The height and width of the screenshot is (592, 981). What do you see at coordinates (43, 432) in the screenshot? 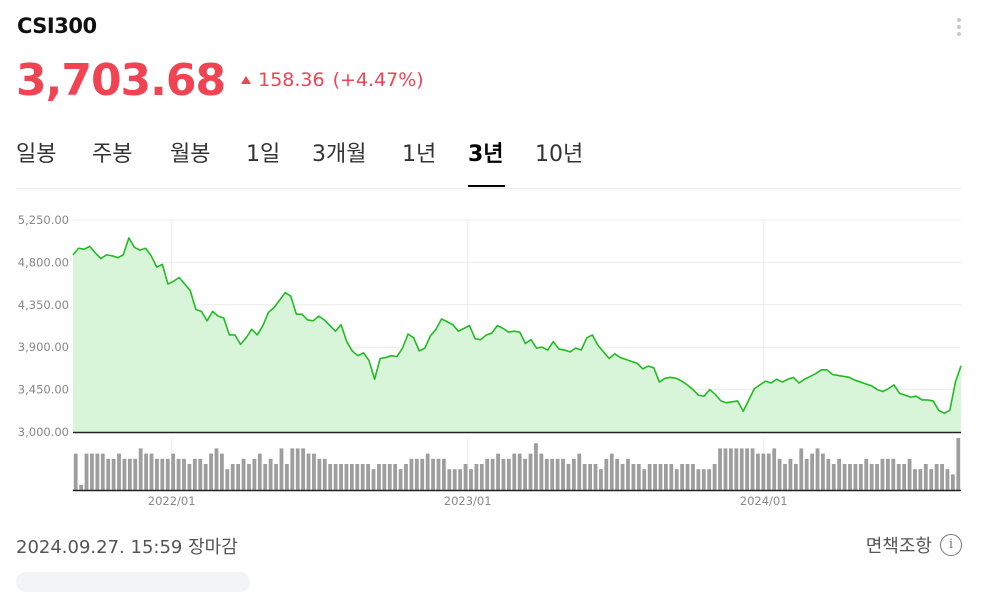
I see `y-tick-label: 3,000.00` at bounding box center [43, 432].